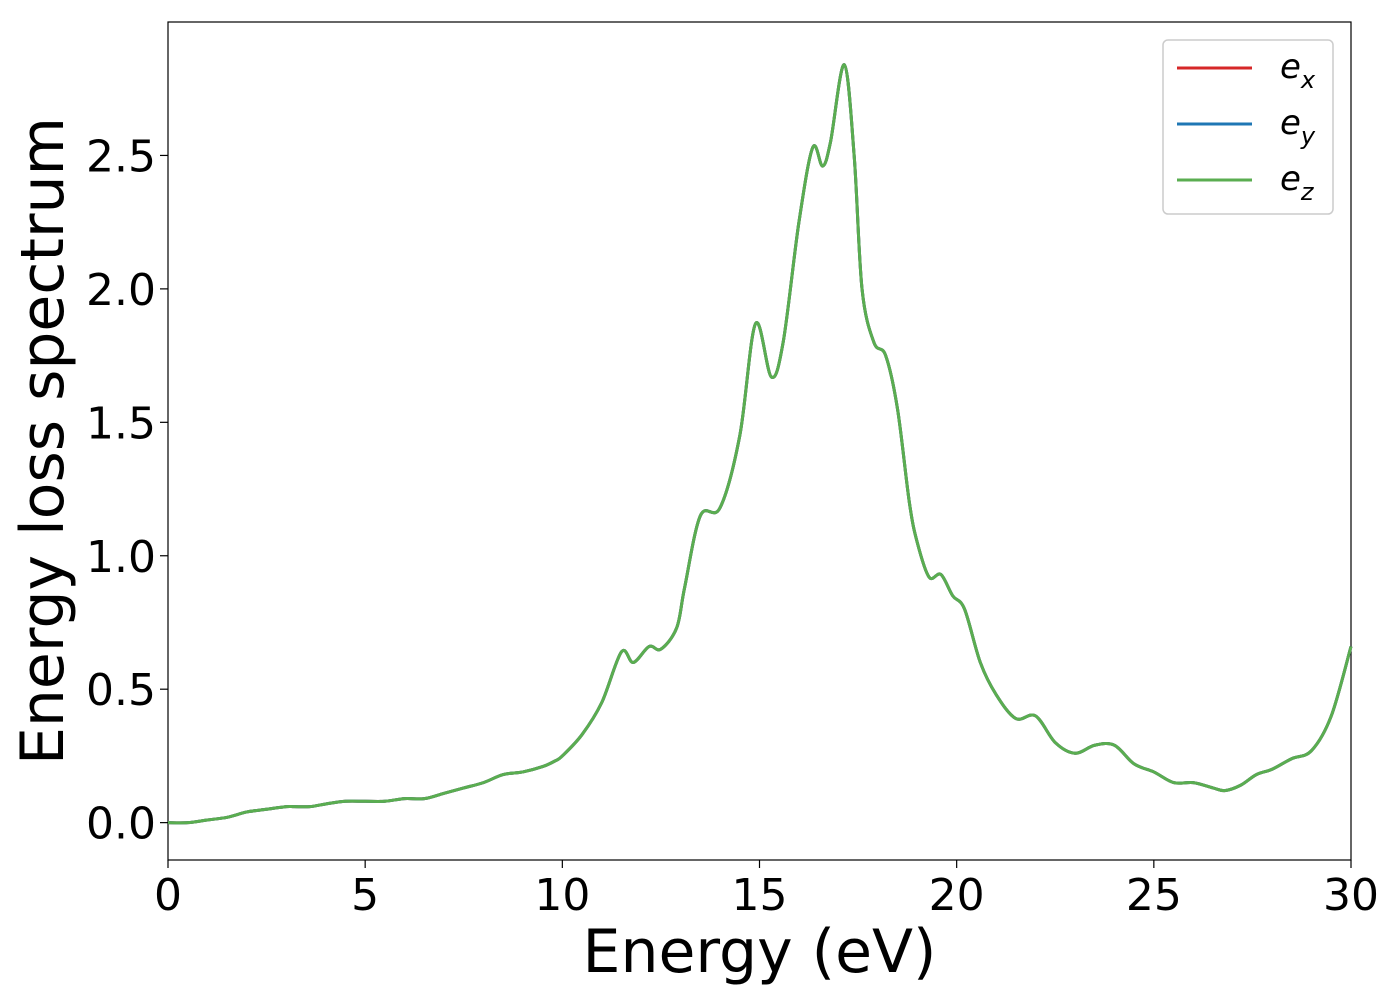 This screenshot has width=1400, height=1000. I want to click on x-tick-label: 5, so click(365, 895).